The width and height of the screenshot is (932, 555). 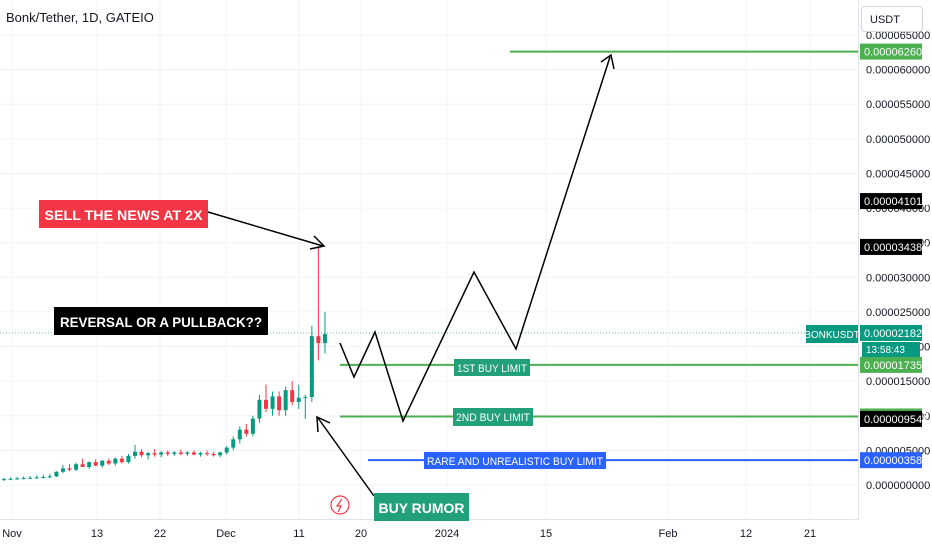 I want to click on time-axis: Nov 13 22 Dec 11 20 2024 15 Feb 12 21, so click(x=409, y=534).